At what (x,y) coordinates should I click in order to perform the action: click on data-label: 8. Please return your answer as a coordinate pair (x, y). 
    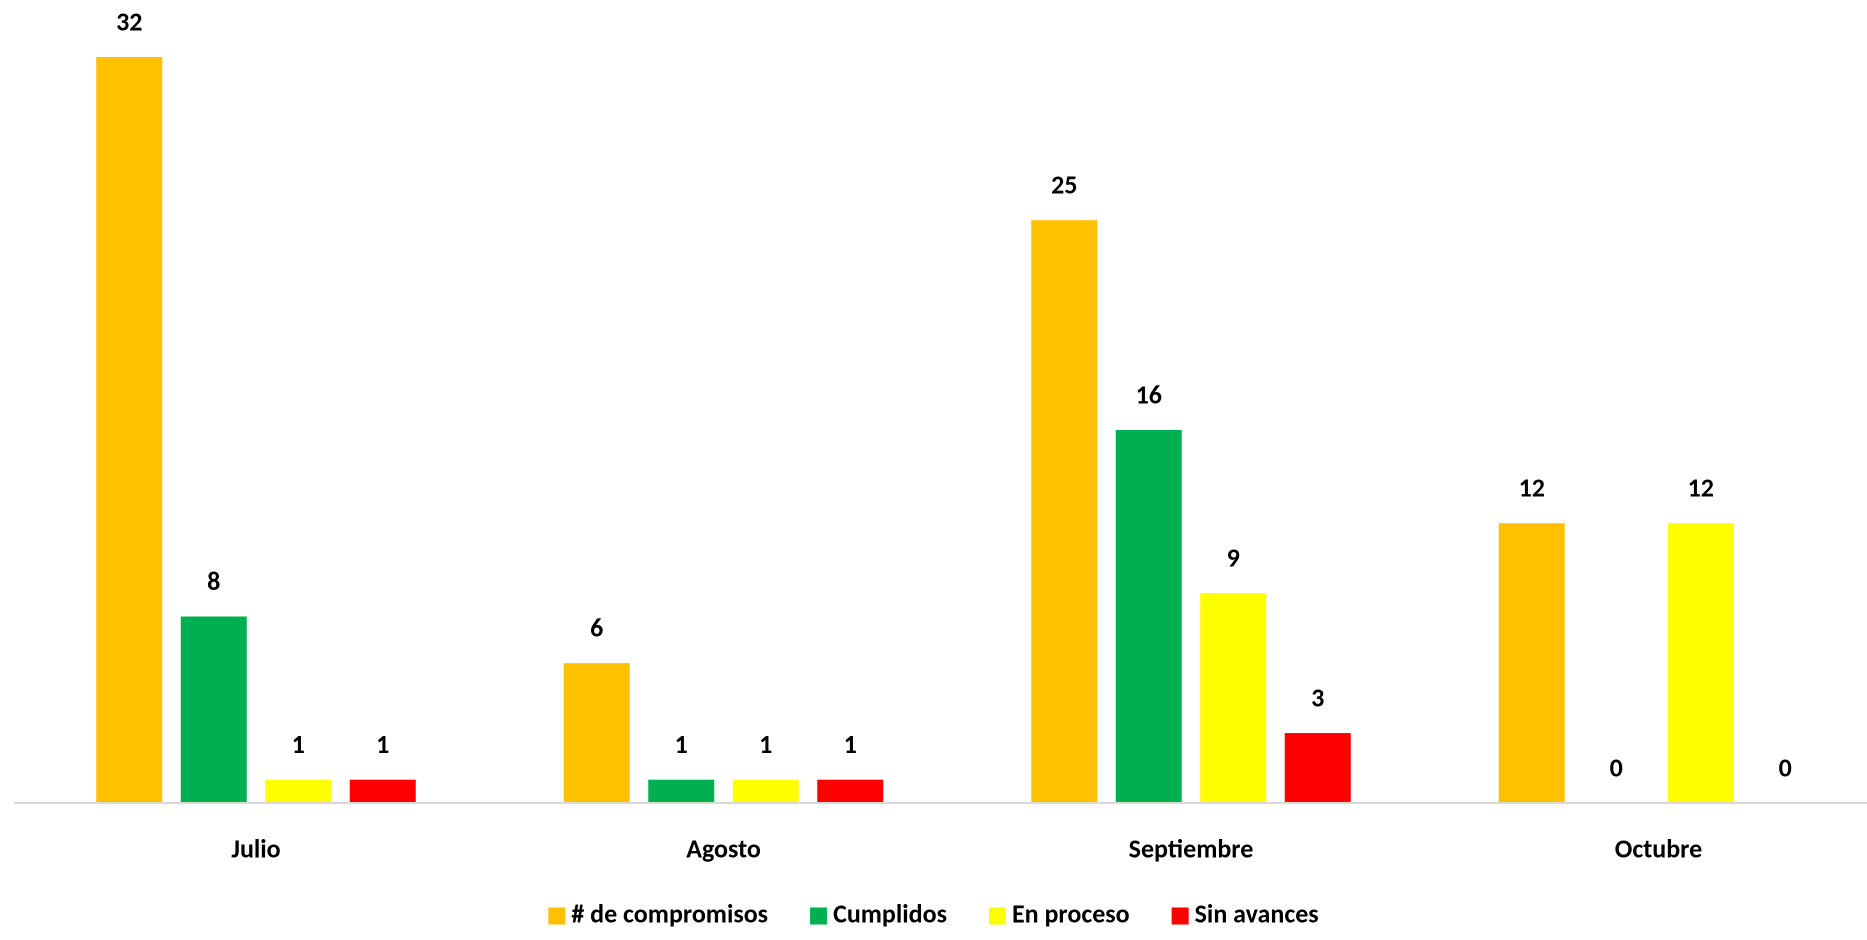
    Looking at the image, I should click on (213, 581).